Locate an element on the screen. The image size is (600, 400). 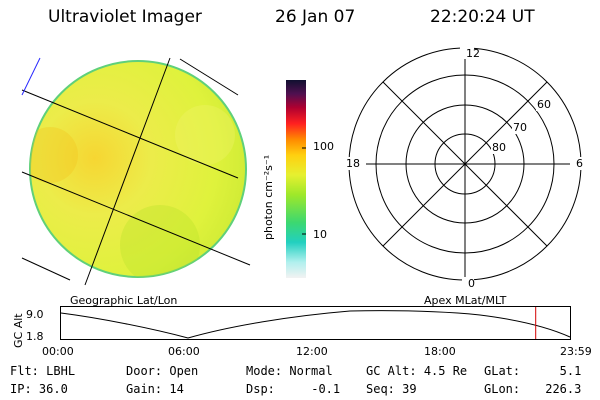
status-gain: Gain: 14 is located at coordinates (155, 389).